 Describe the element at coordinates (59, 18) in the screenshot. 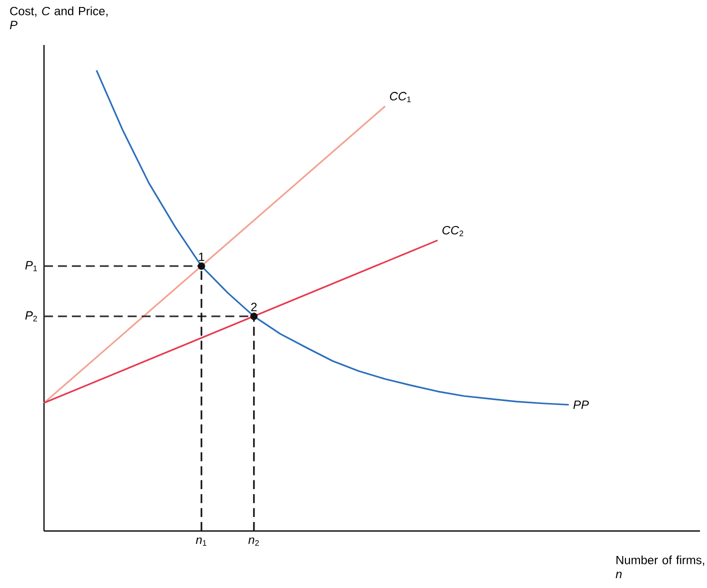

I see `text: Cost, C and Price, P` at that location.